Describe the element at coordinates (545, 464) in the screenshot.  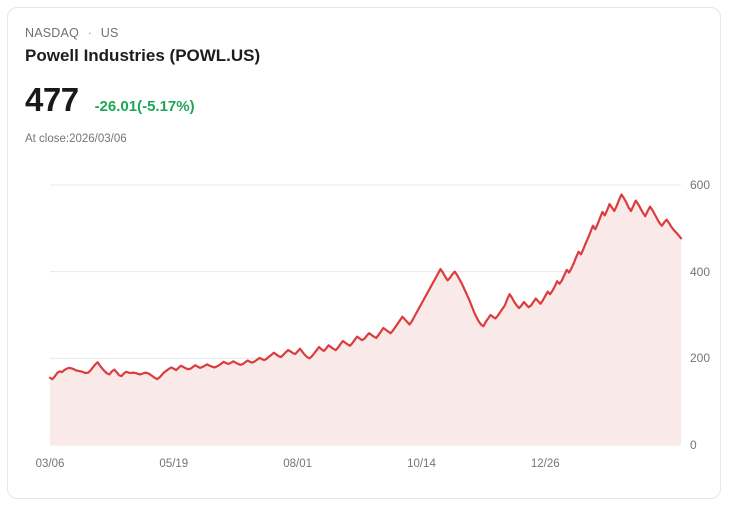
I see `x-axis-tick-label: 12/26` at that location.